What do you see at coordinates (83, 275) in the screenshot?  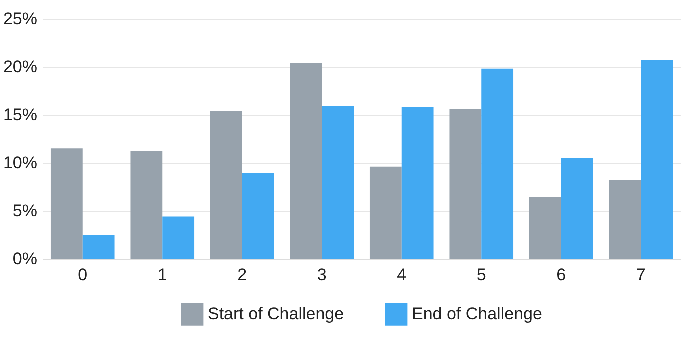 I see `x-tick-label: 0` at bounding box center [83, 275].